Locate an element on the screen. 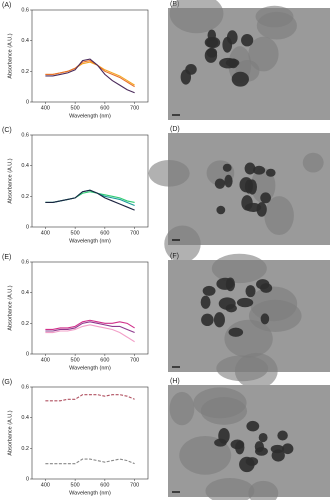  panel-label: (D) is located at coordinates (175, 129).